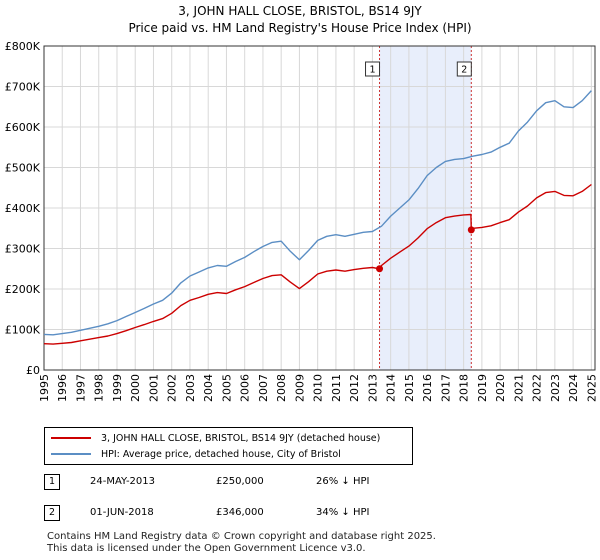 The image size is (600, 560). I want to click on sale-marker-label: 1, so click(52, 482).